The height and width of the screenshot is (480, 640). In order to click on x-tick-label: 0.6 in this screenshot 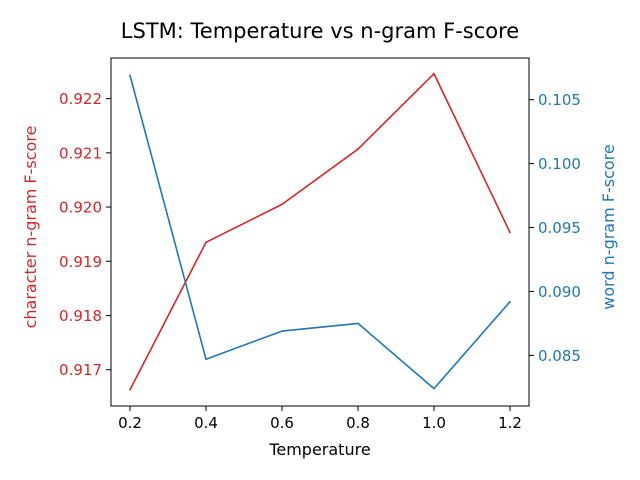, I will do `click(282, 423)`.